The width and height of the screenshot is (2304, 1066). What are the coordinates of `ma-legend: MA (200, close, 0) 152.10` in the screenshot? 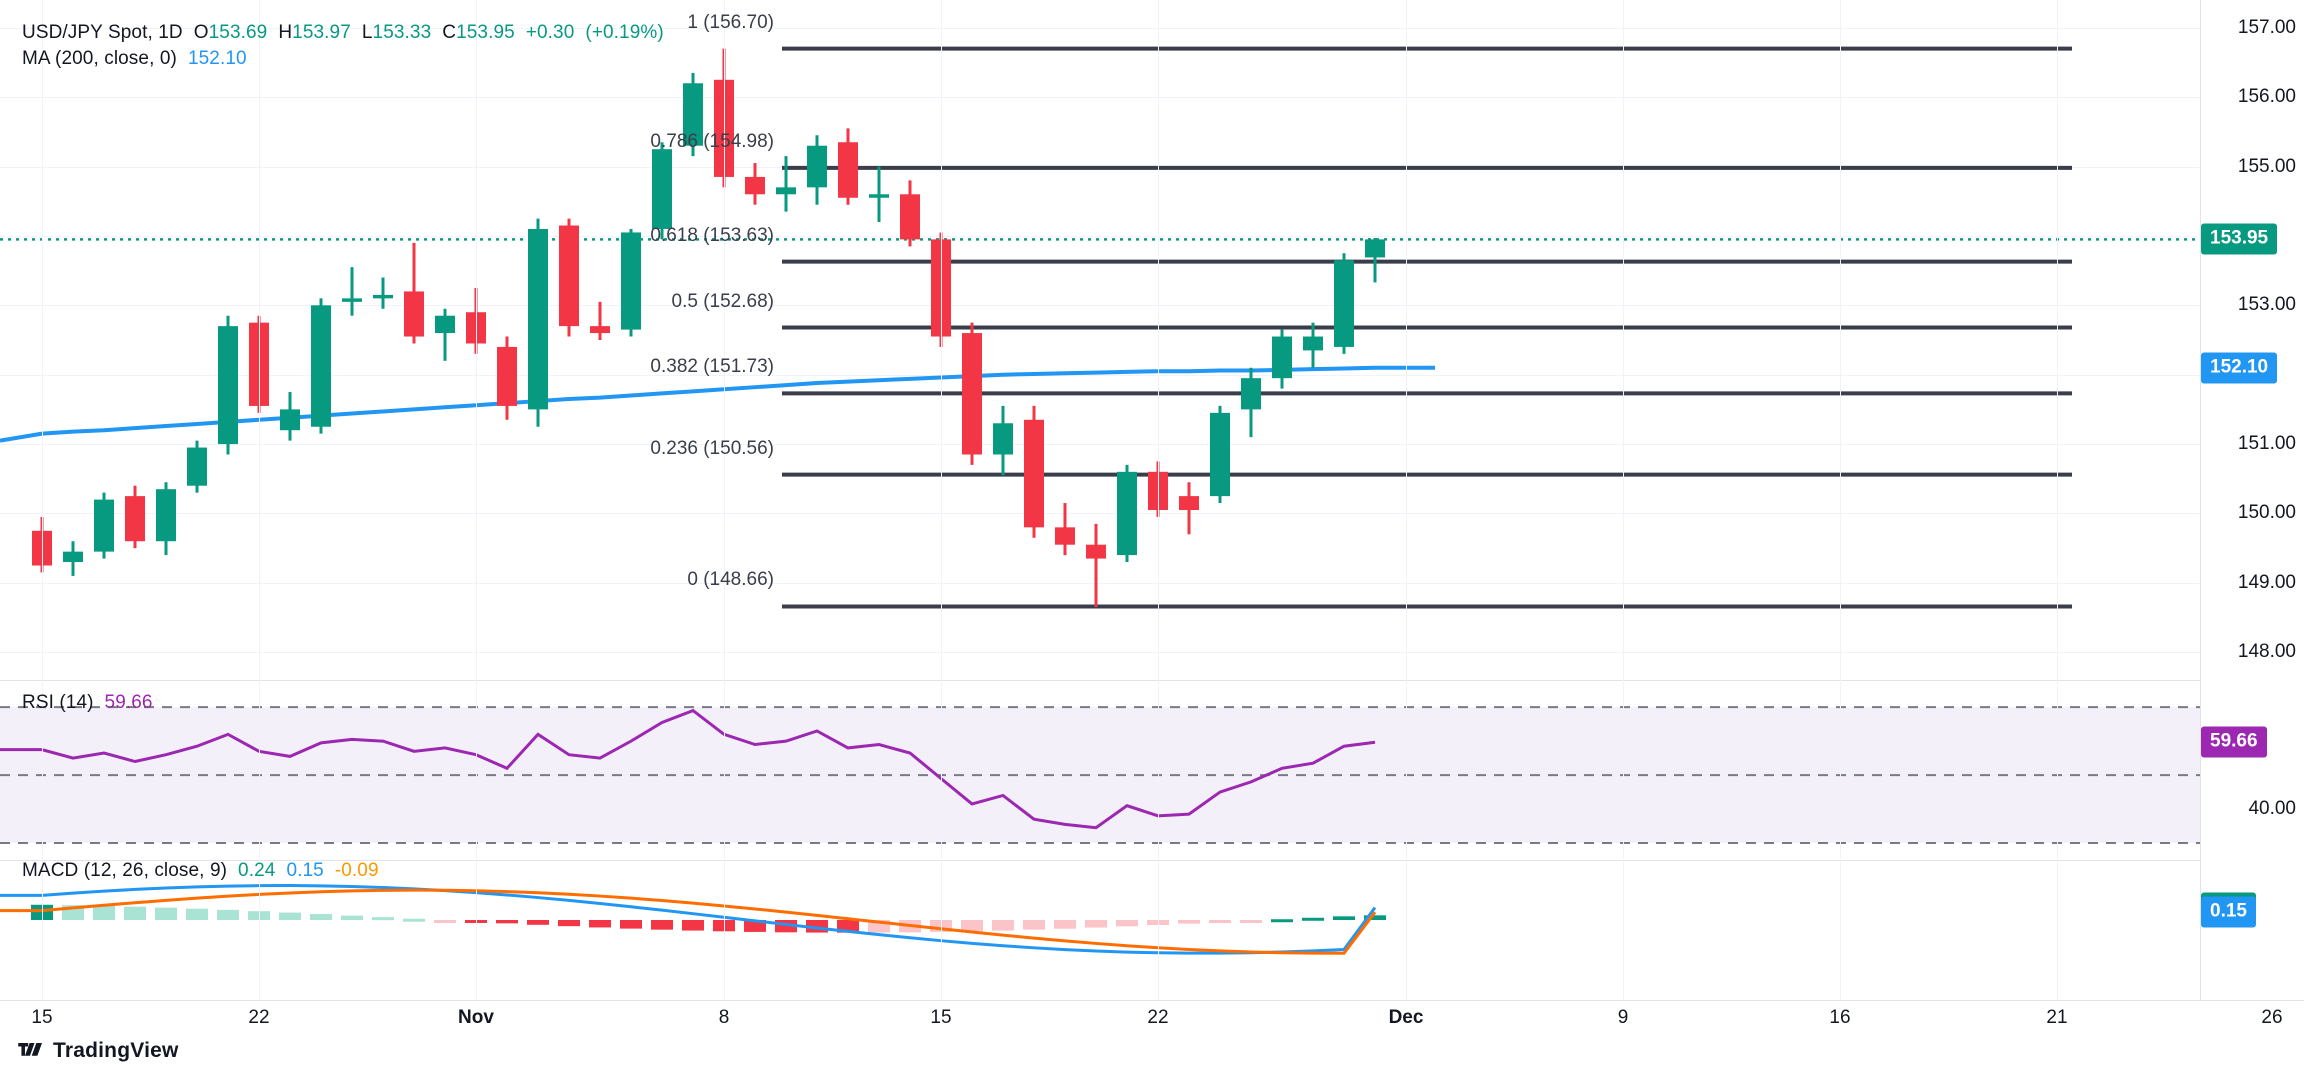 It's located at (134, 59).